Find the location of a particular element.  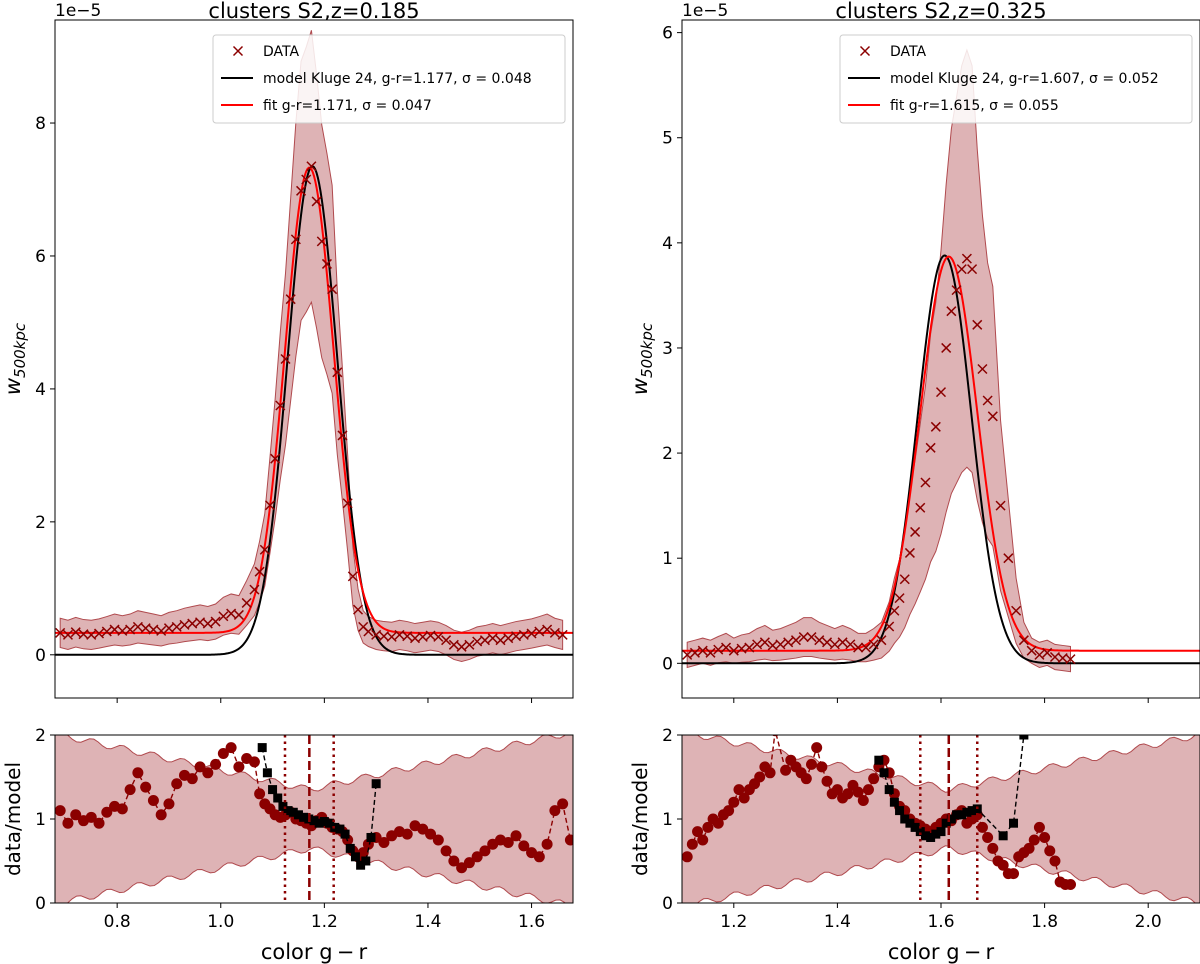

x-tick-label: 1.6 is located at coordinates (940, 922).